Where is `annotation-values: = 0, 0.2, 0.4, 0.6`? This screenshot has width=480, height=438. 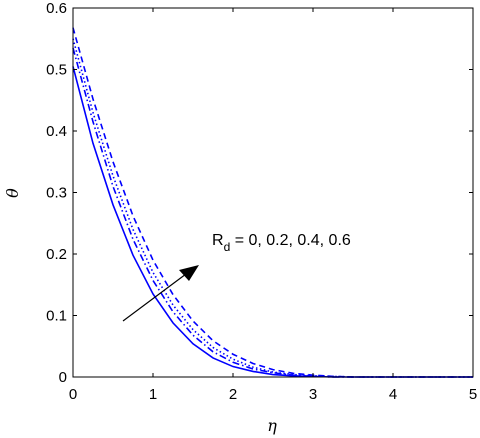 annotation-values: = 0, 0.2, 0.4, 0.6 is located at coordinates (290, 240).